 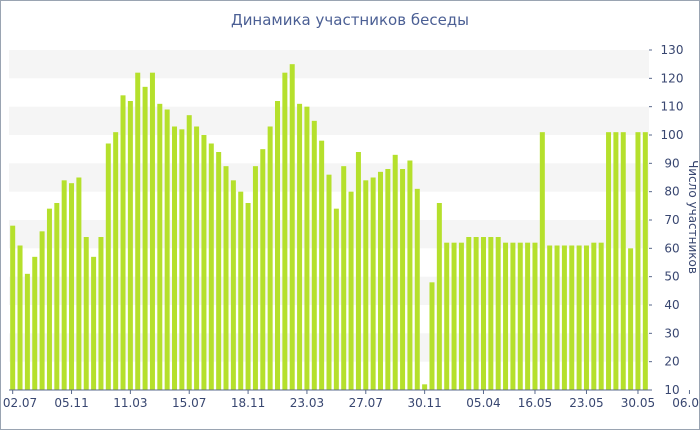 What do you see at coordinates (672, 135) in the screenshot?
I see `y-tick-label: 100` at bounding box center [672, 135].